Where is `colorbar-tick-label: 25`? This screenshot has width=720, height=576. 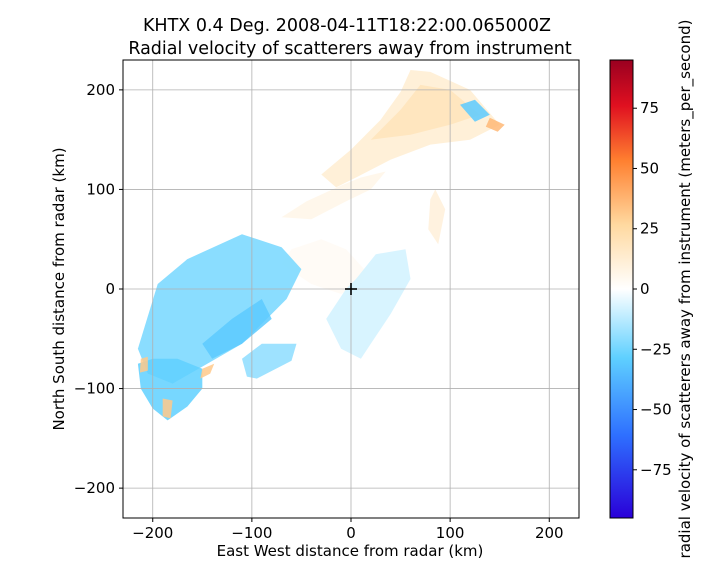
colorbar-tick-label: 25 is located at coordinates (649, 229).